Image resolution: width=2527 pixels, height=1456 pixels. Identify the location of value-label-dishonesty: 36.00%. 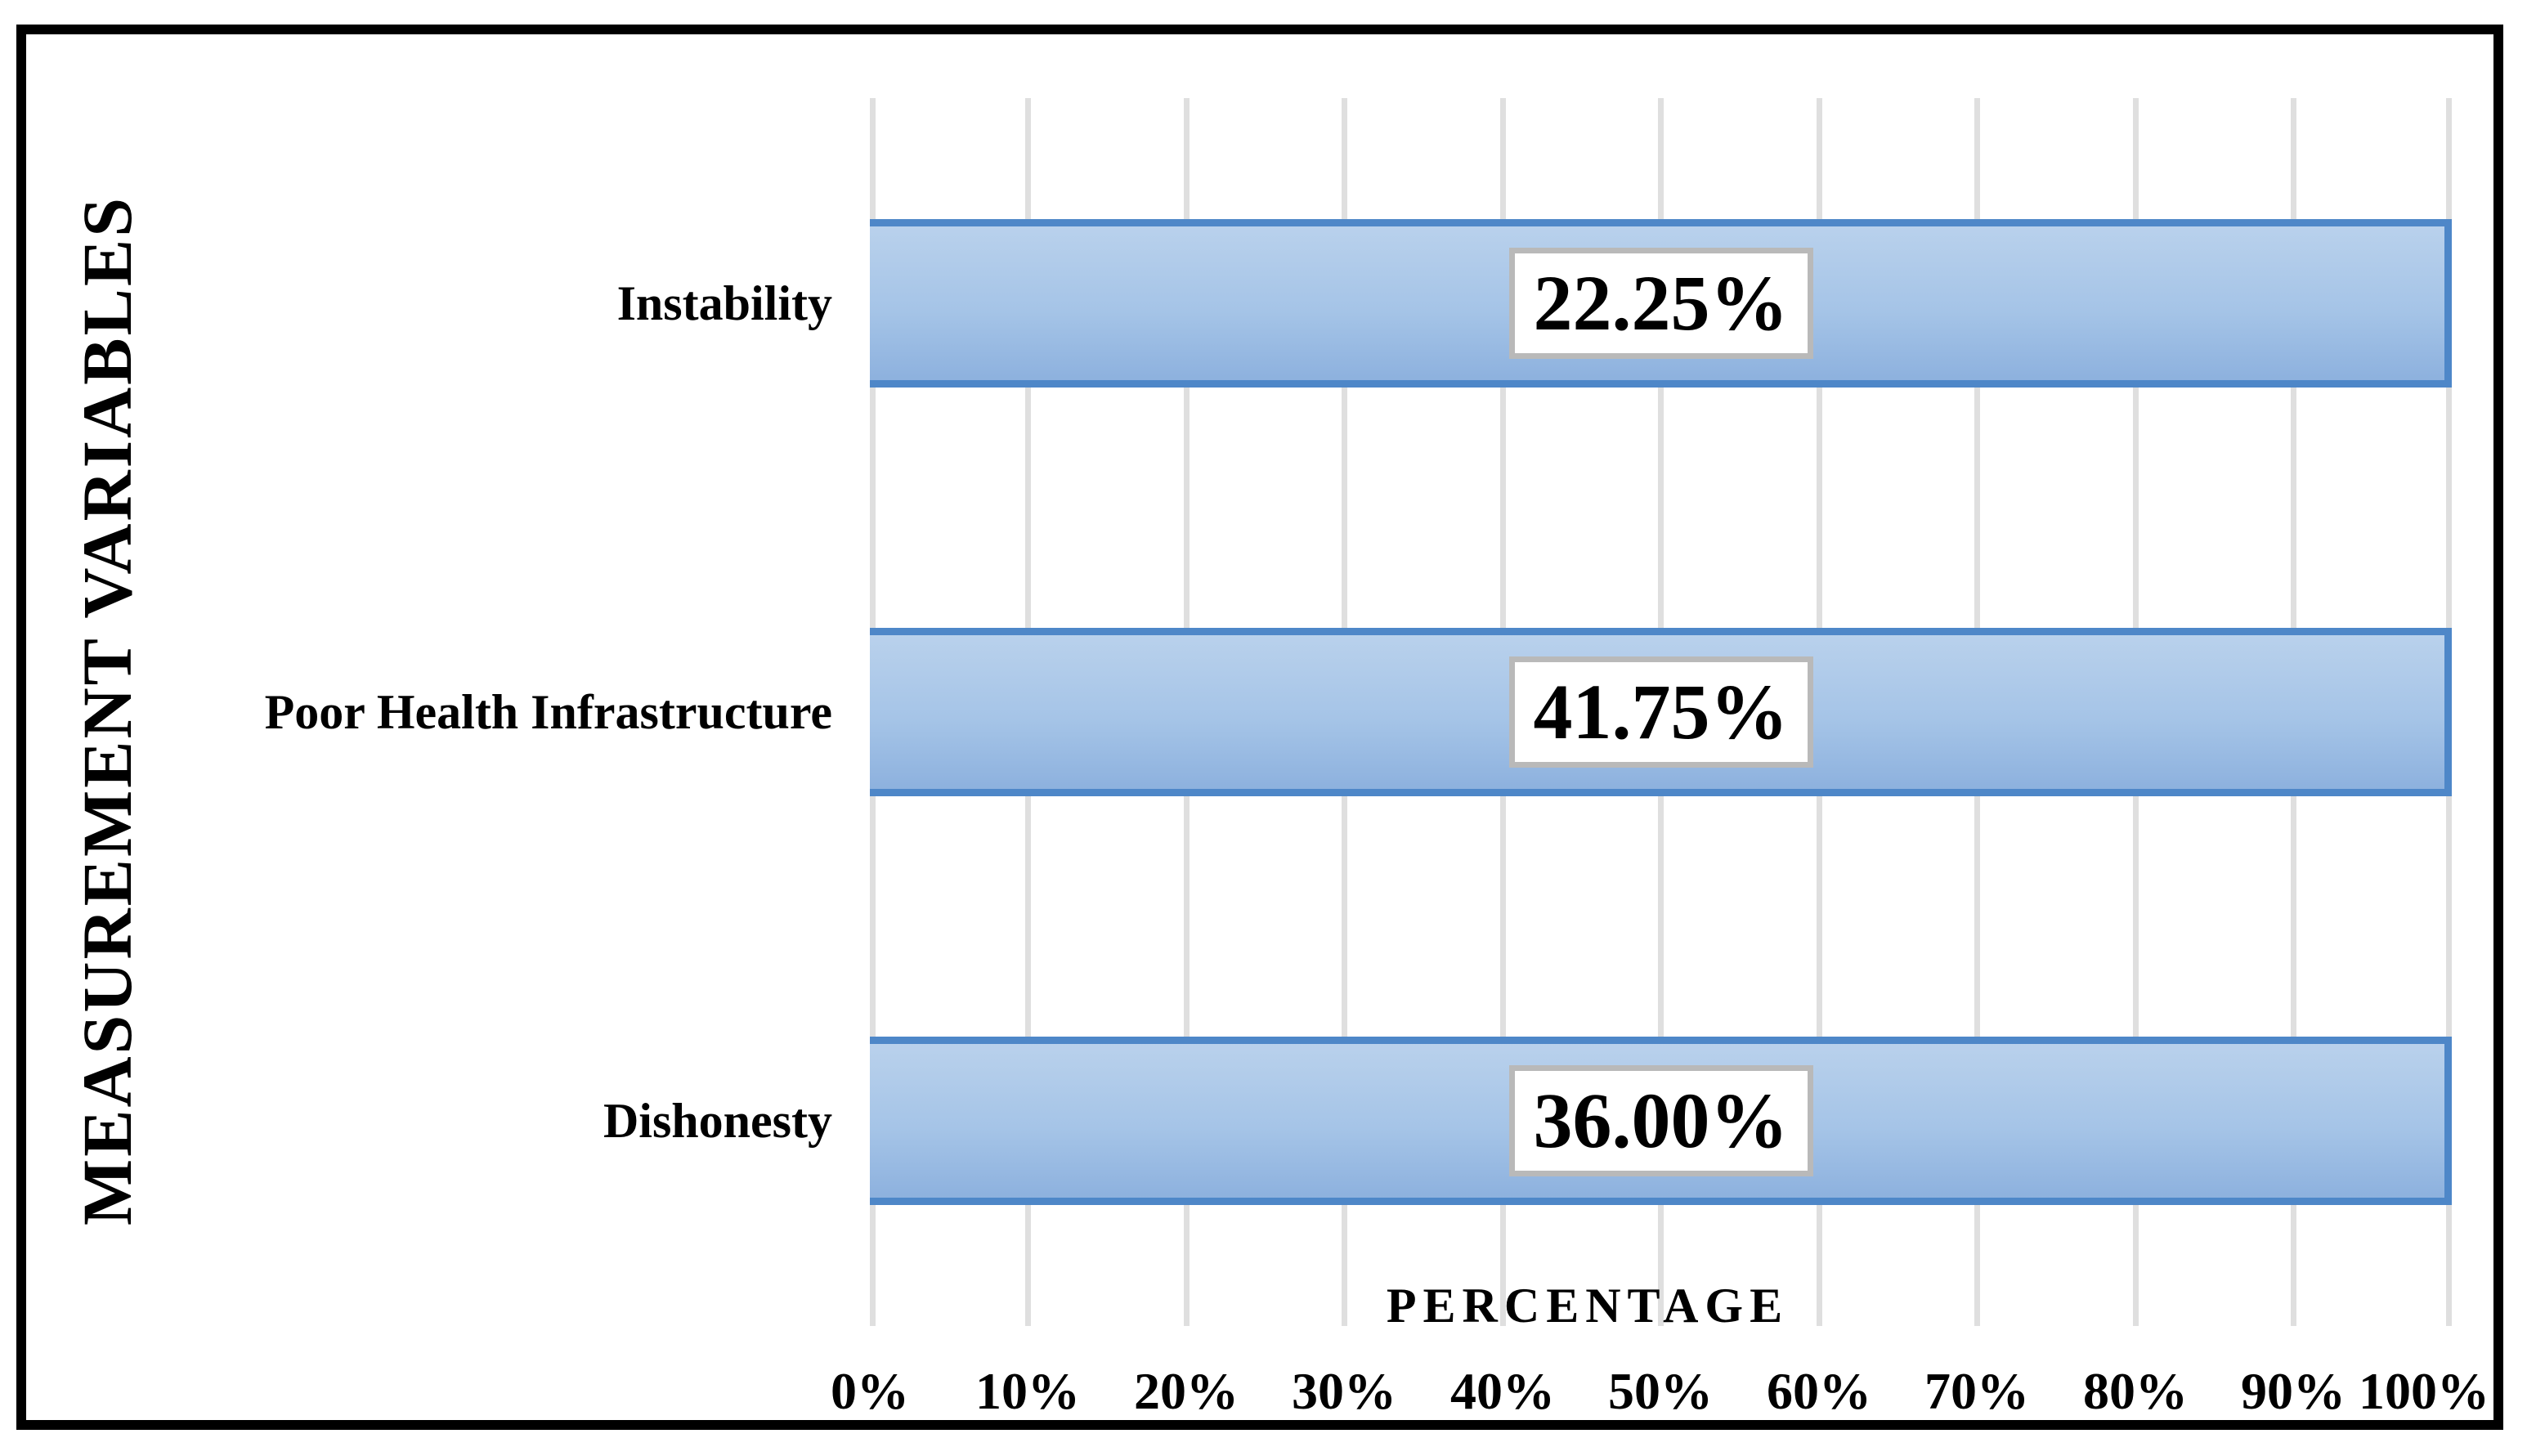
(1661, 1121).